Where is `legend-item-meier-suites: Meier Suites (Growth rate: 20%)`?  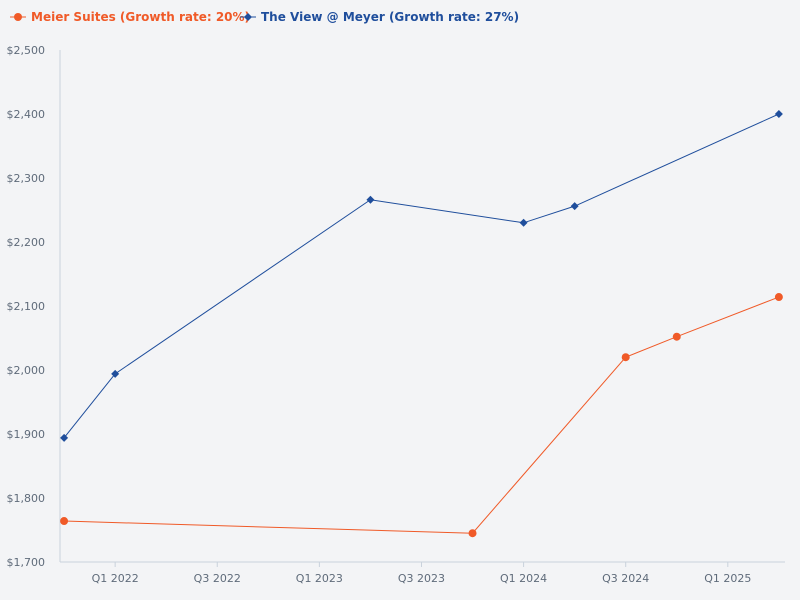
legend-item-meier-suites: Meier Suites (Growth rate: 20%) is located at coordinates (130, 17).